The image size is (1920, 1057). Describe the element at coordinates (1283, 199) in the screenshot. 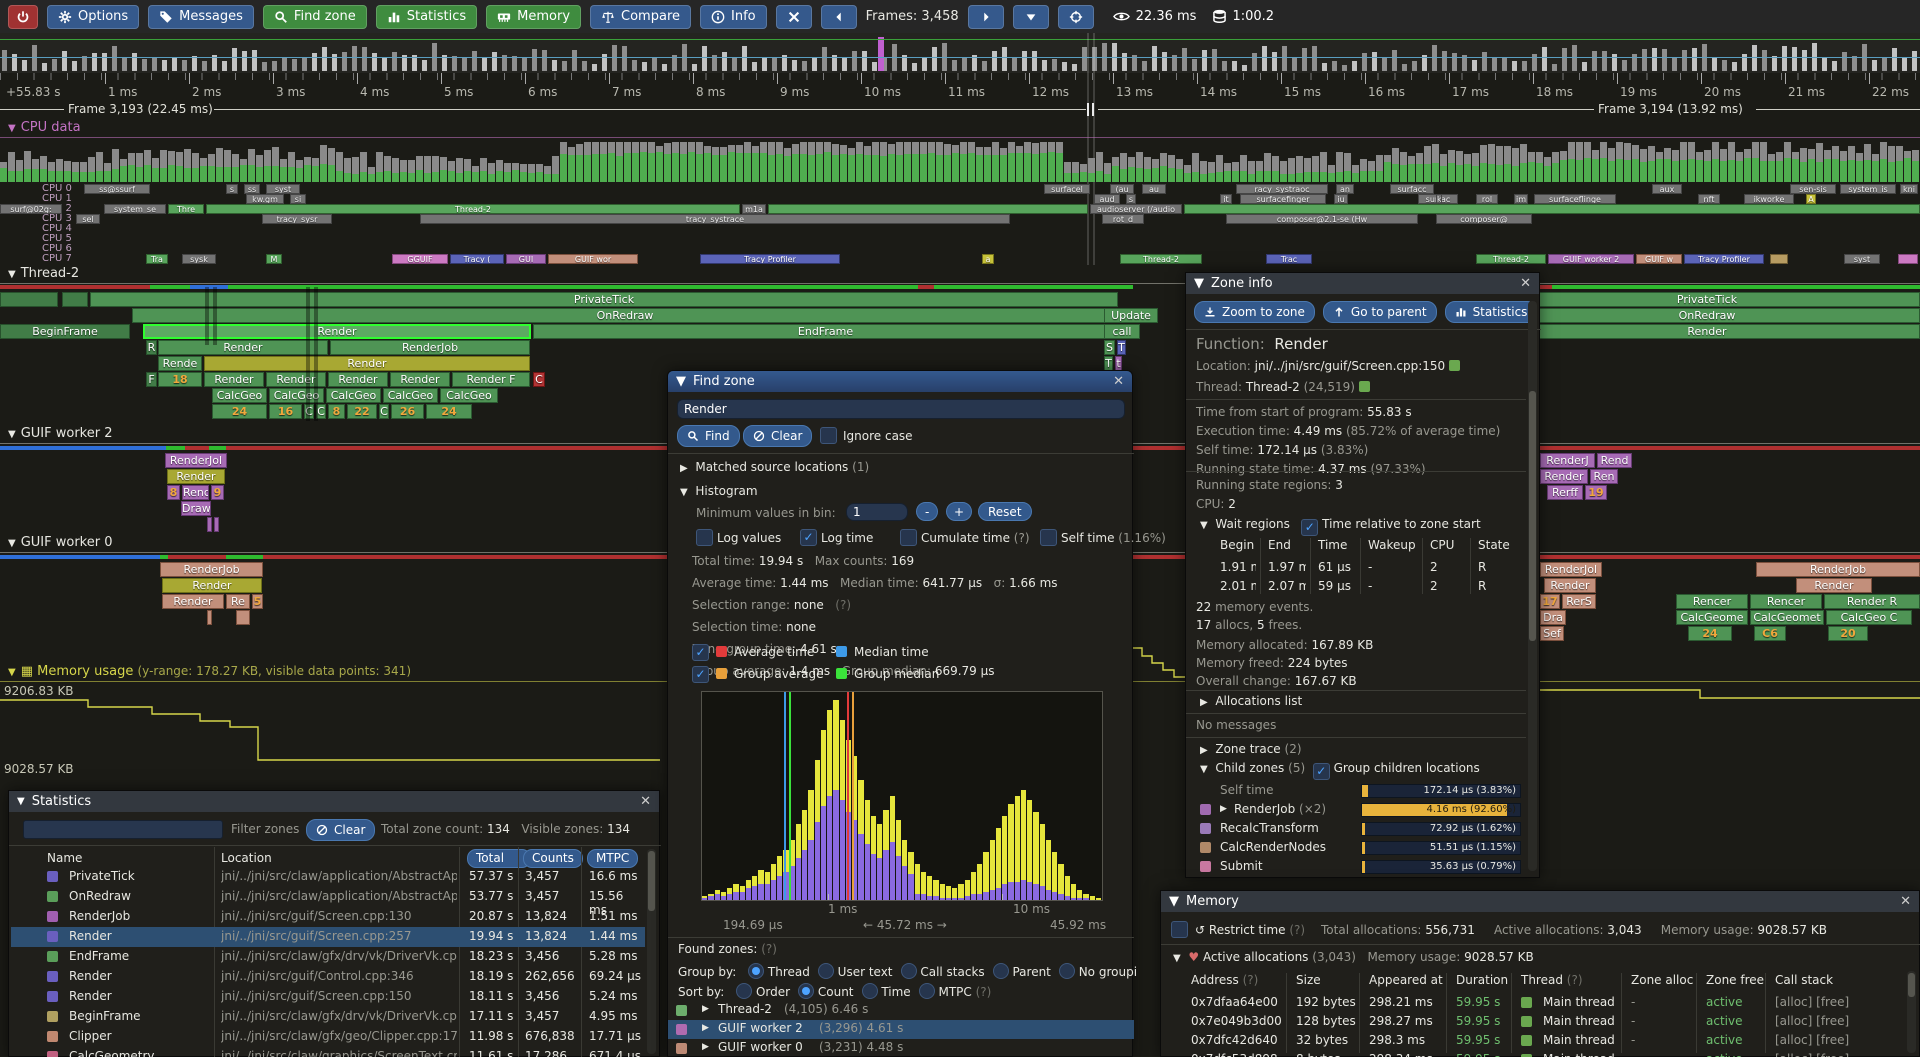

I see `cpu-zone: surfacefinger` at that location.